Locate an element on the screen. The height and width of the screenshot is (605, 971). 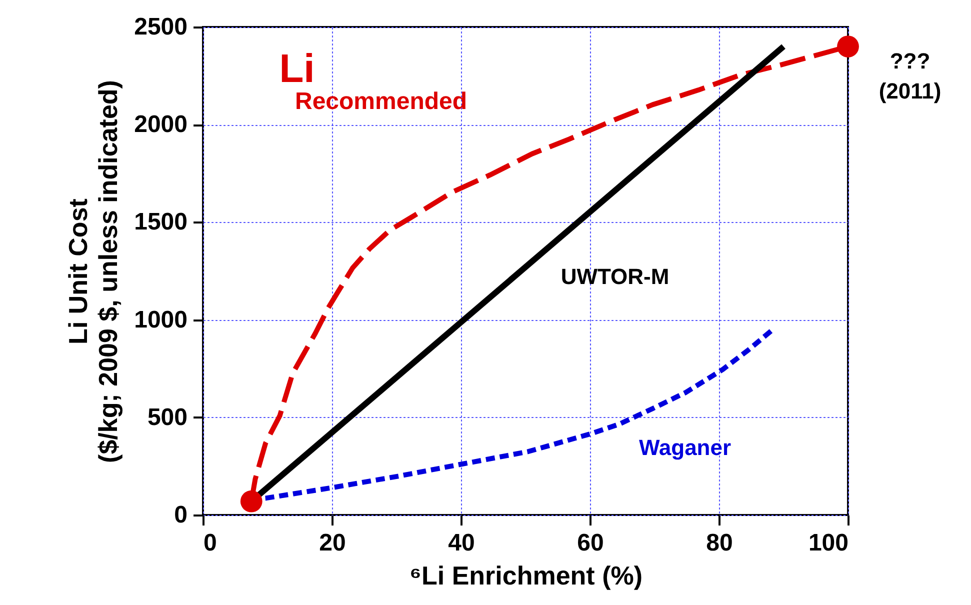
x-tick-label: 40 is located at coordinates (461, 543).